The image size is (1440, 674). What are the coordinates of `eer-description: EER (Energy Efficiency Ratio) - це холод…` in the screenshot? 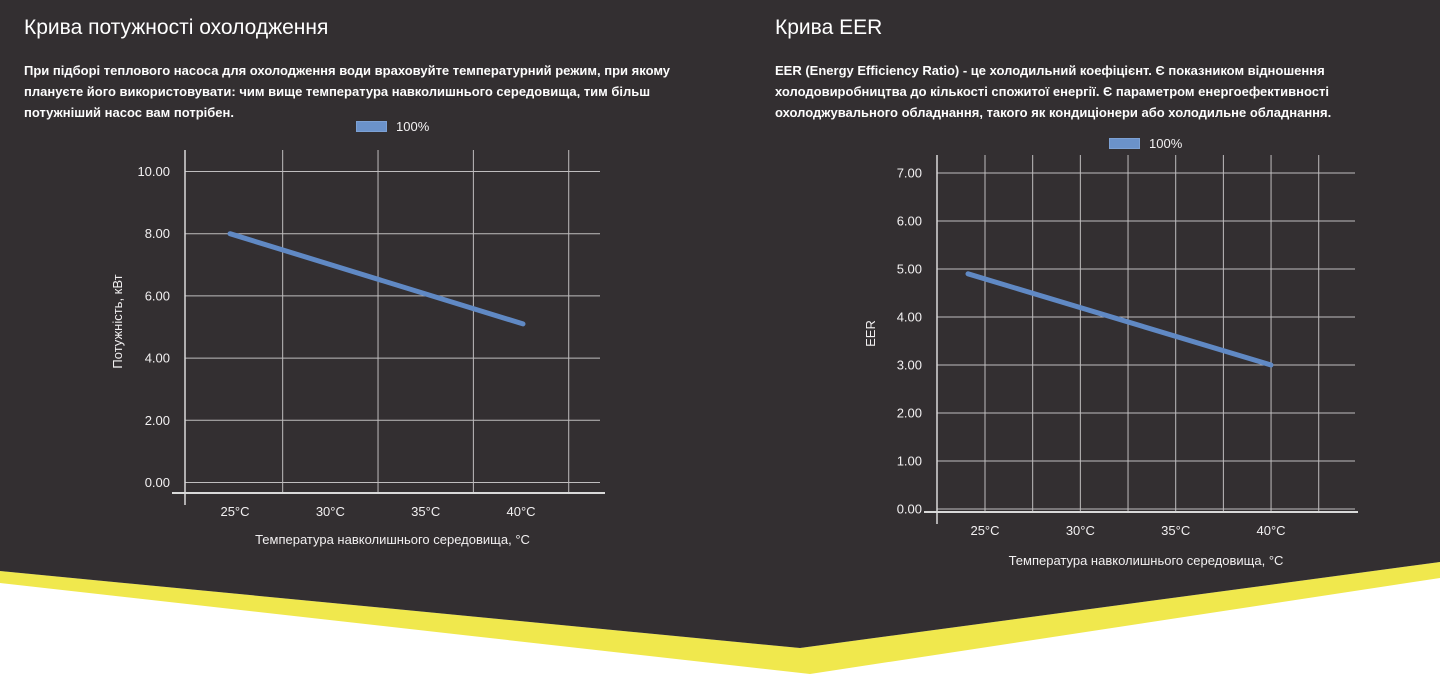 It's located at (1053, 91).